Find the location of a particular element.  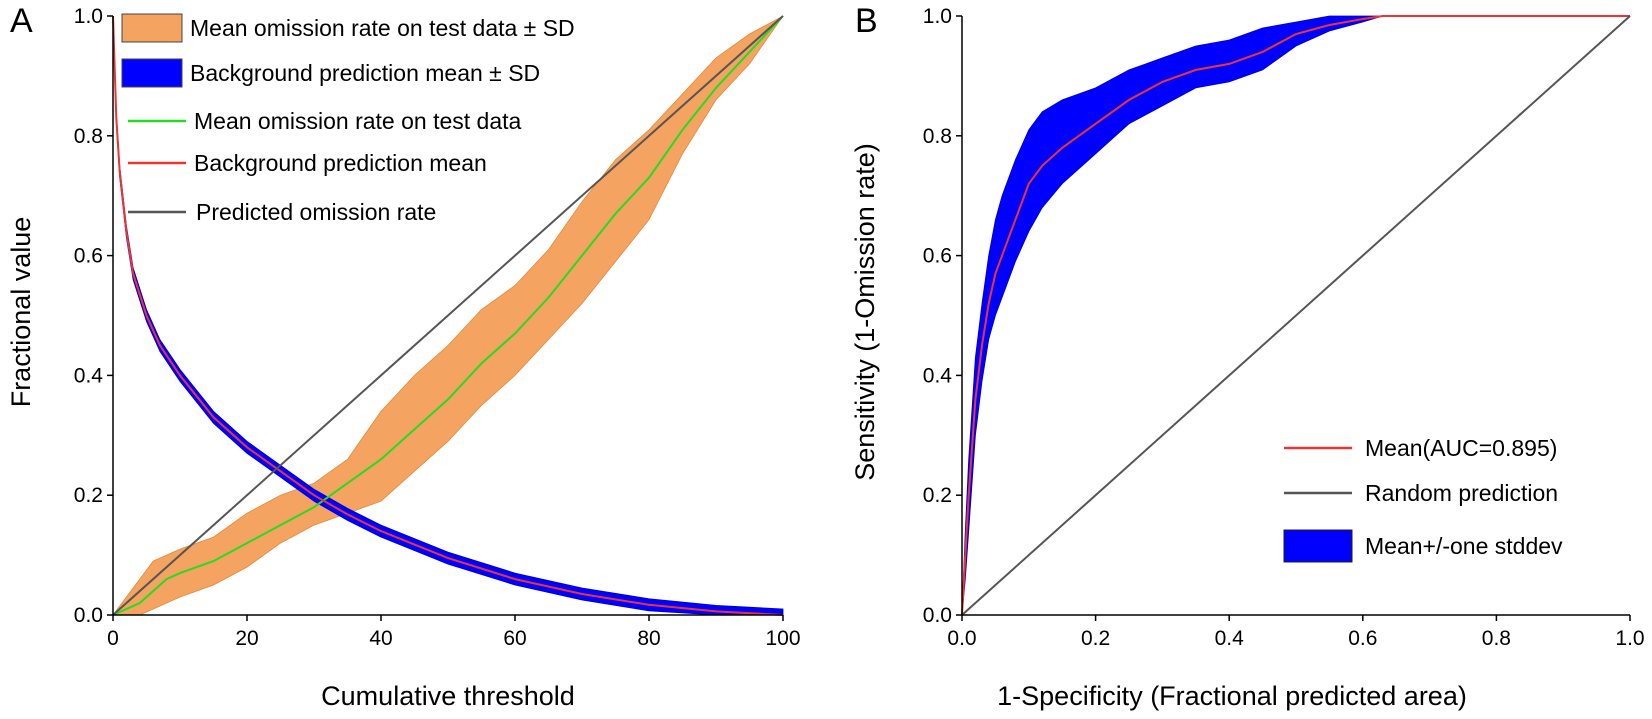

x-tick-label: 0.4 is located at coordinates (1230, 638).